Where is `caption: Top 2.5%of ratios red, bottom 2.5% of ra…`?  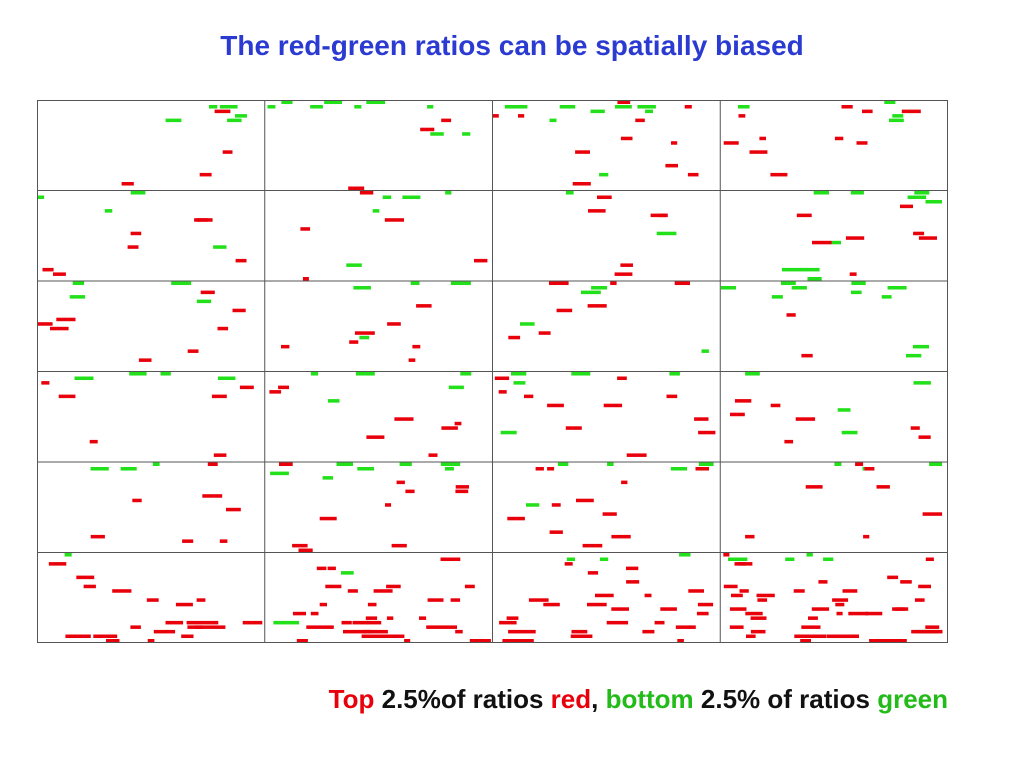 caption: Top 2.5%of ratios red, bottom 2.5% of ra… is located at coordinates (638, 699).